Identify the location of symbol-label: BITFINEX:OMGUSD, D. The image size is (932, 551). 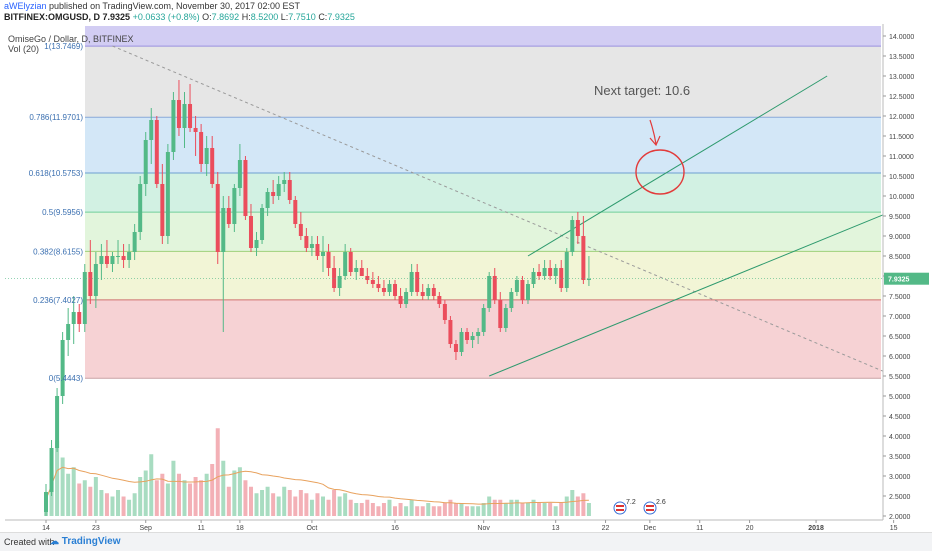
(52, 17).